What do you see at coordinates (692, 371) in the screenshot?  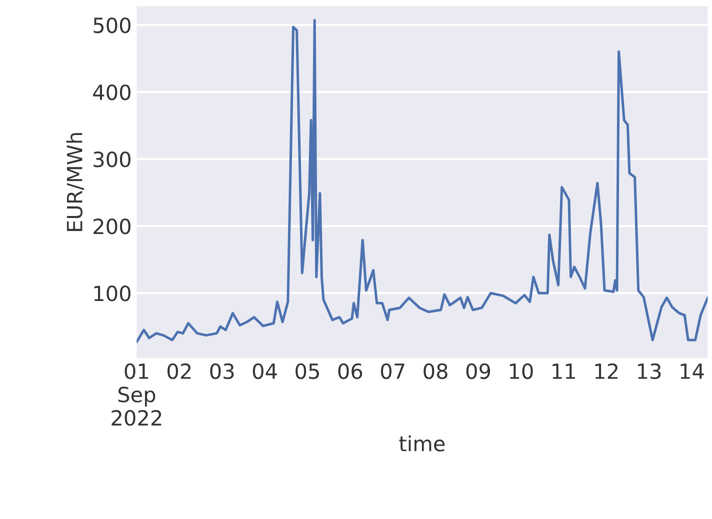 I see `x-tick-label: 14` at bounding box center [692, 371].